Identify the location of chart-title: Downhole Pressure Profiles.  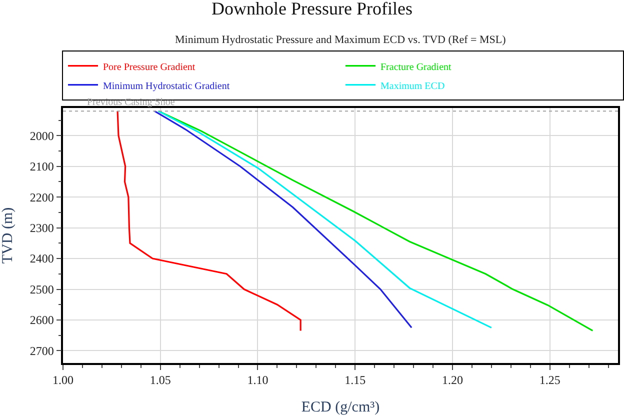
(312, 9).